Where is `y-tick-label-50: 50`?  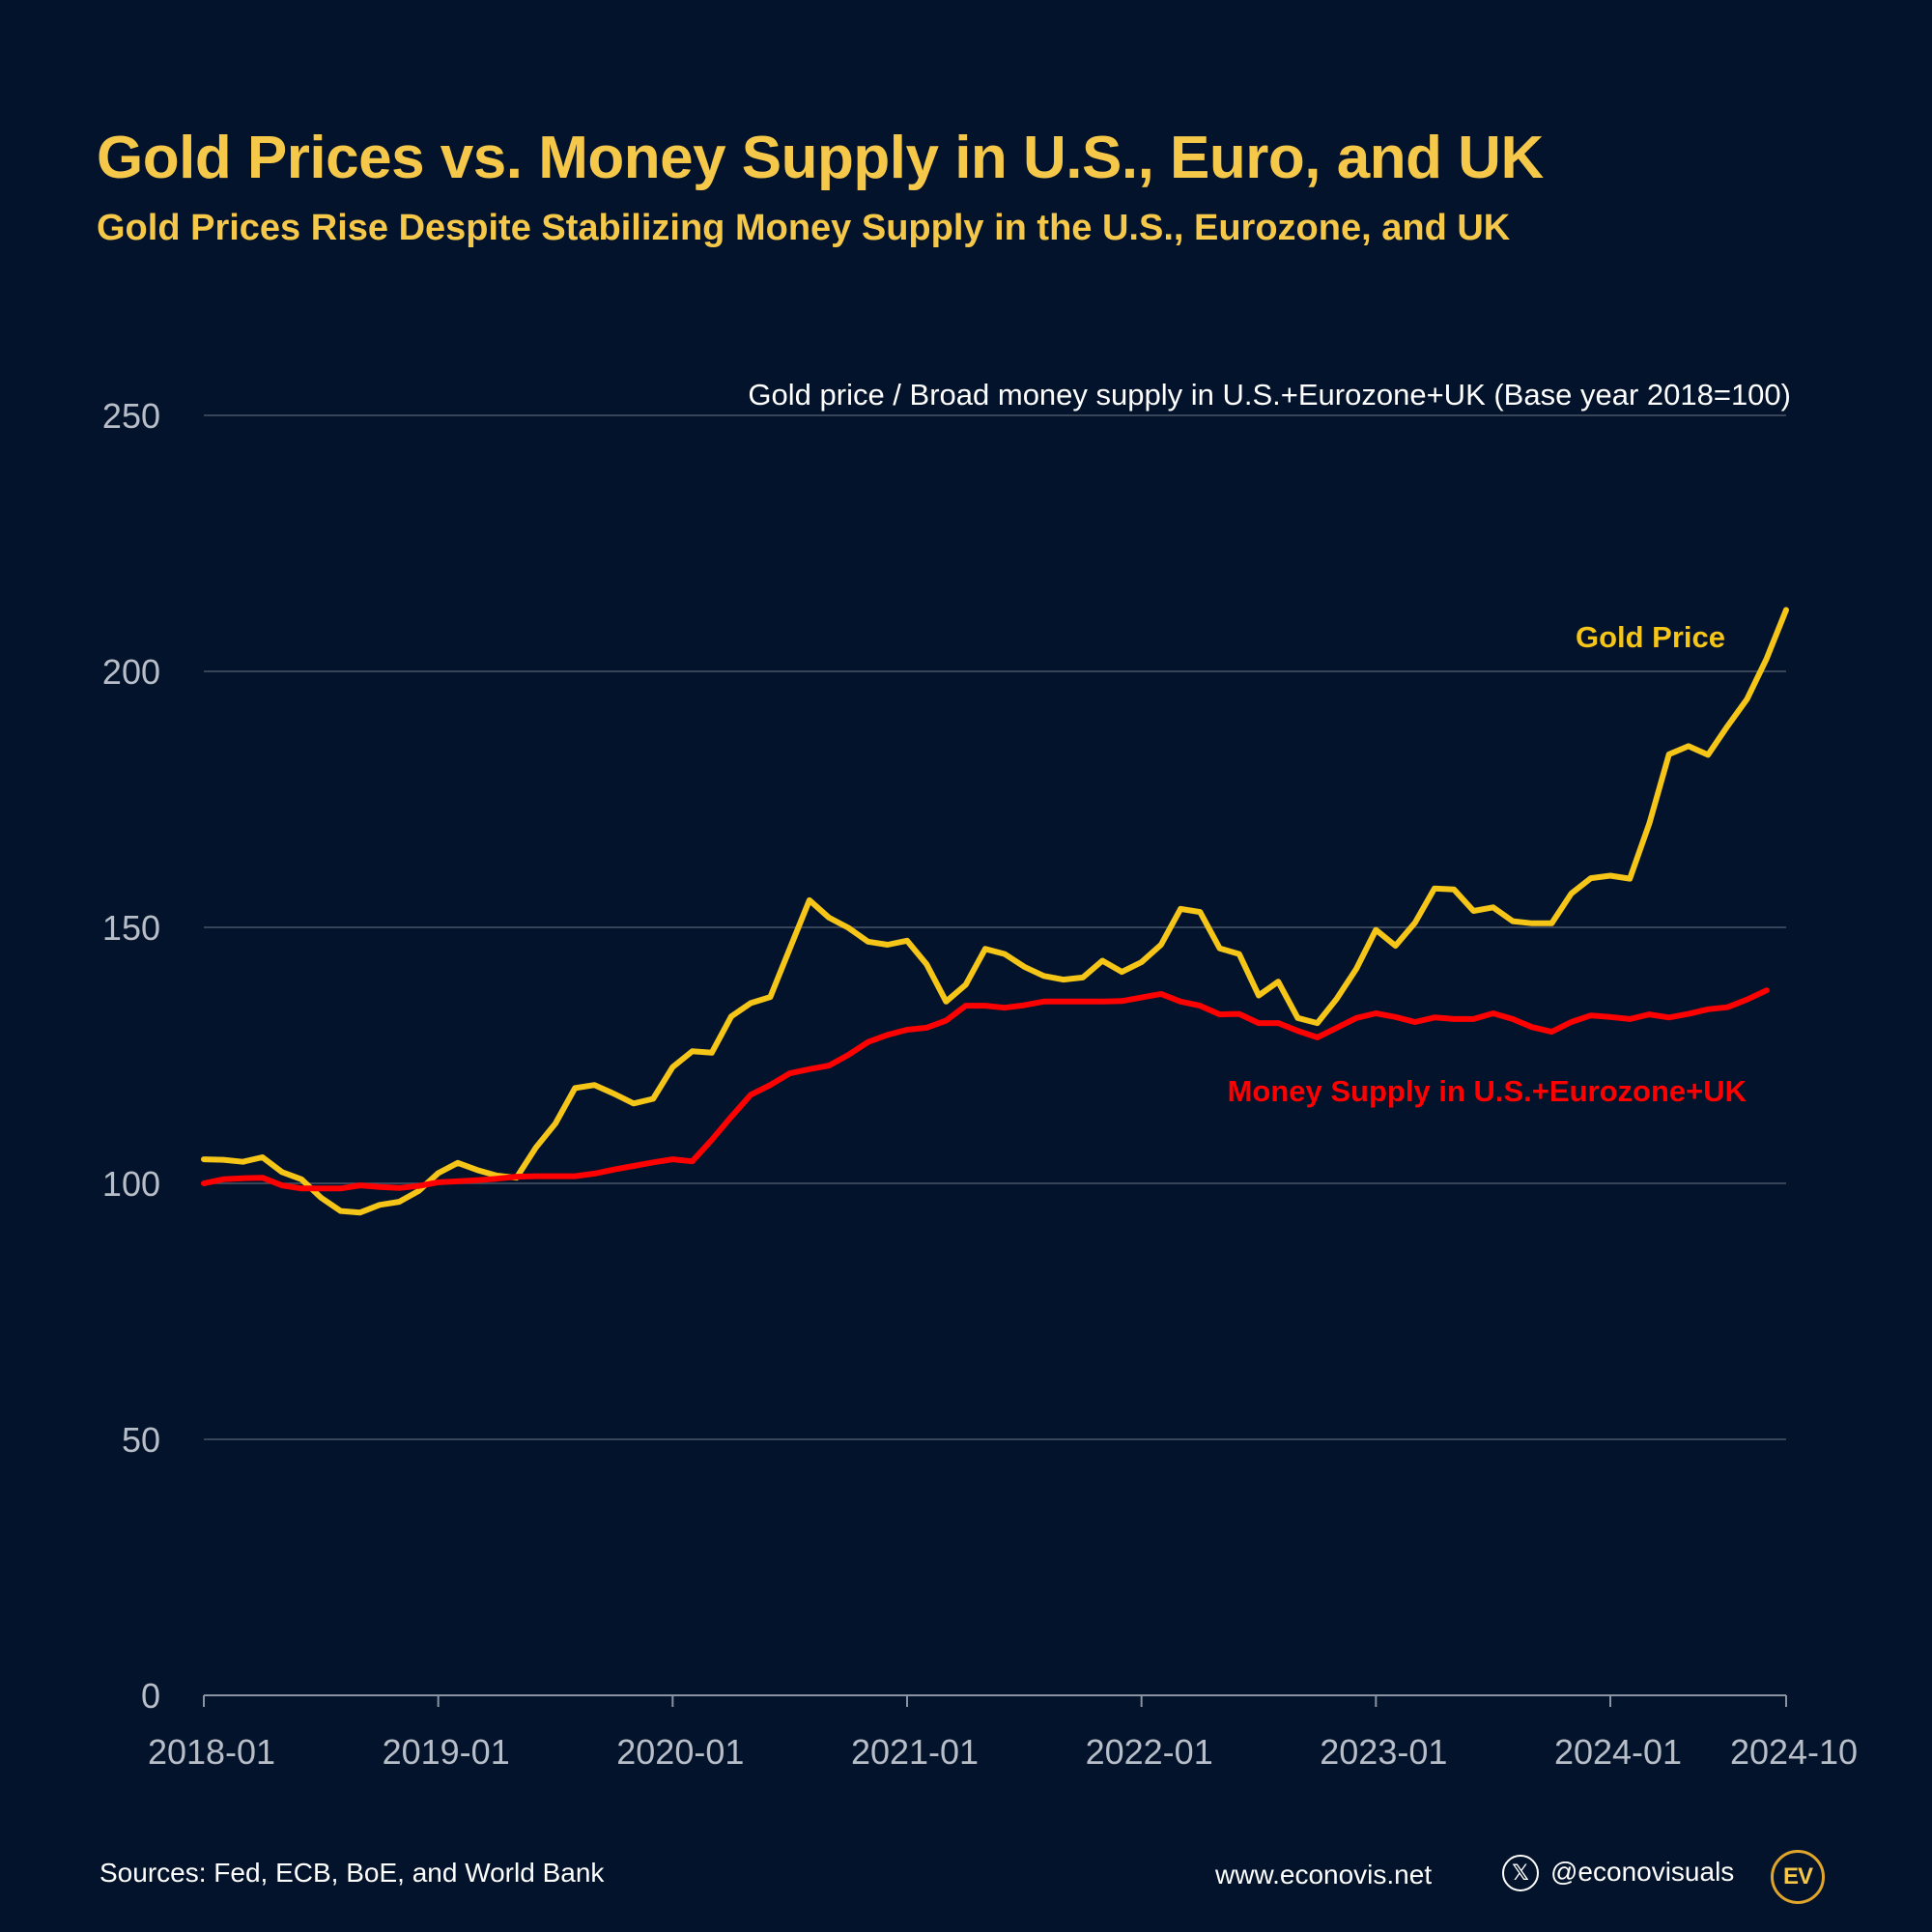
y-tick-label-50: 50 is located at coordinates (141, 1440).